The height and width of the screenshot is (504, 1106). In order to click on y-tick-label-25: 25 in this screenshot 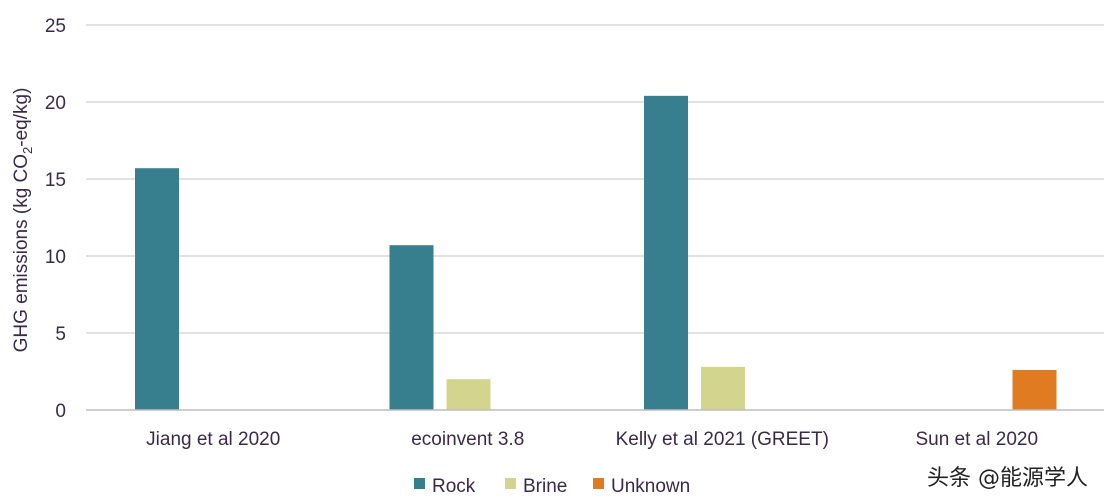, I will do `click(55, 26)`.